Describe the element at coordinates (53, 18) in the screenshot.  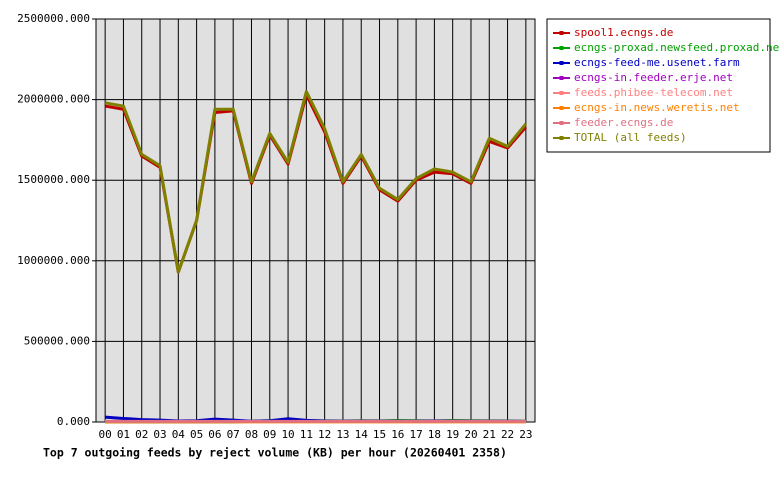
I see `y-tick-label: 2500000.000` at that location.